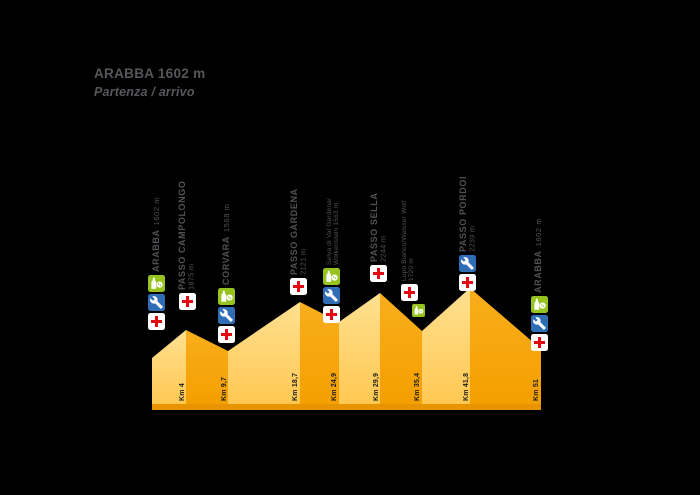  I want to click on baseline-strip, so click(346, 407).